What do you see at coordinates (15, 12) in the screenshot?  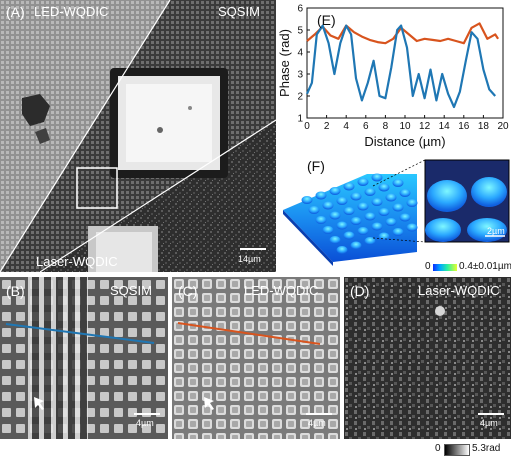 I see `panel-a-label: (A)` at bounding box center [15, 12].